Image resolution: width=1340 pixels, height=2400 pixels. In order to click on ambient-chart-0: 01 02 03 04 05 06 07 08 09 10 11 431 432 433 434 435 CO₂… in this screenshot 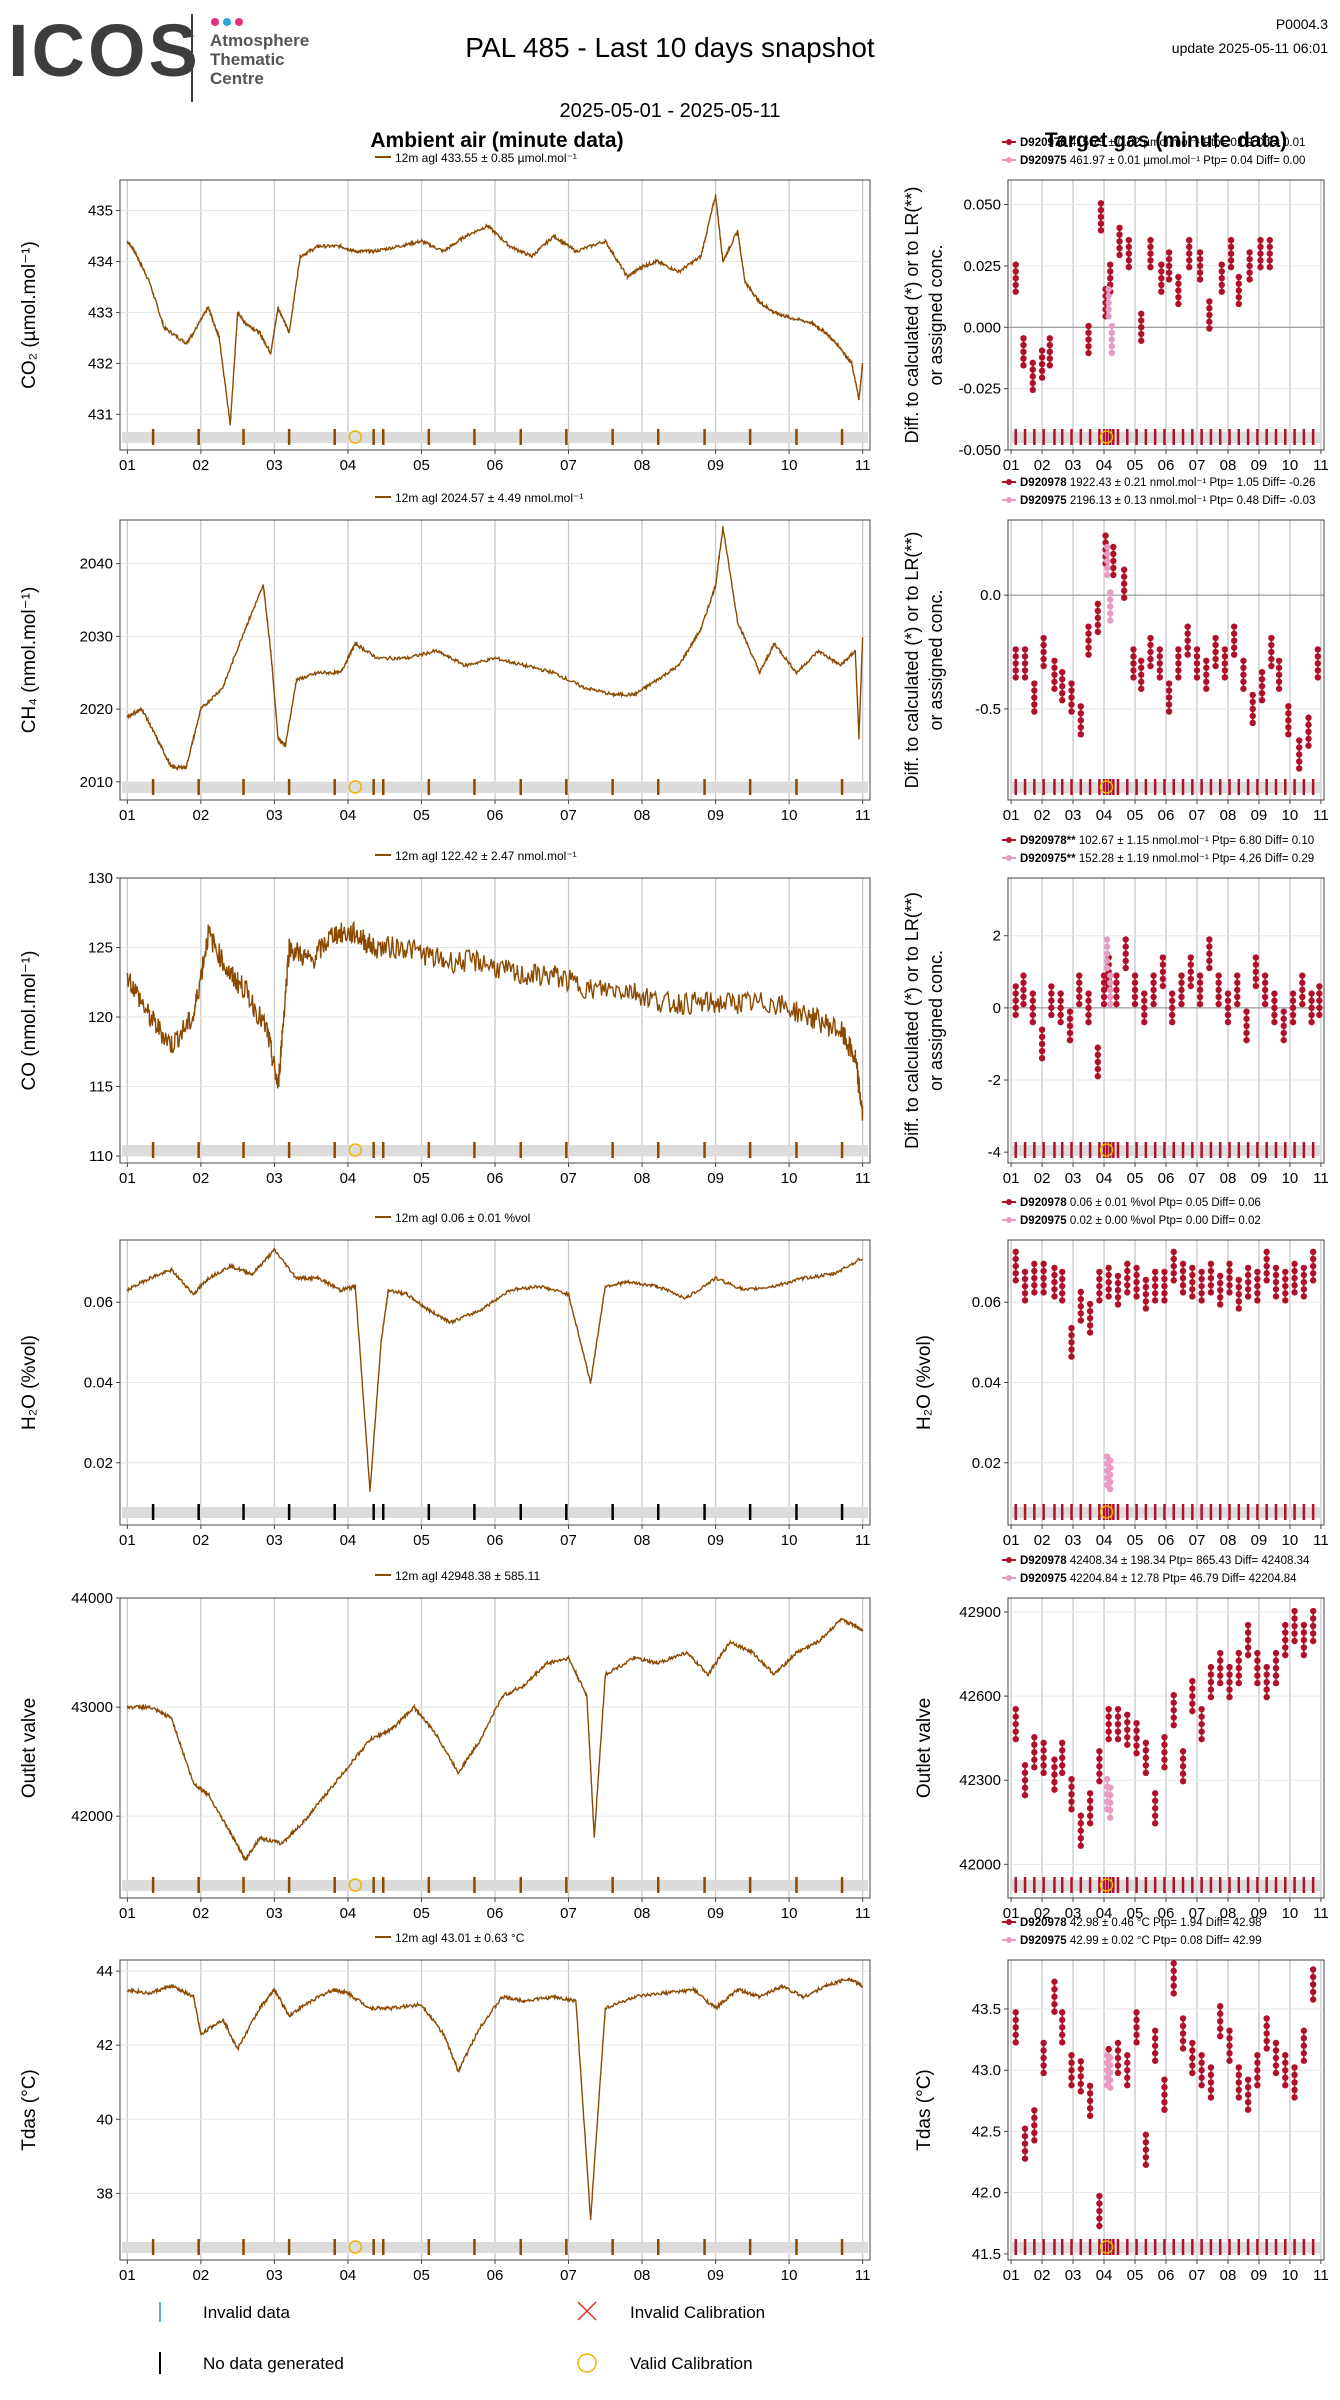, I will do `click(445, 312)`.